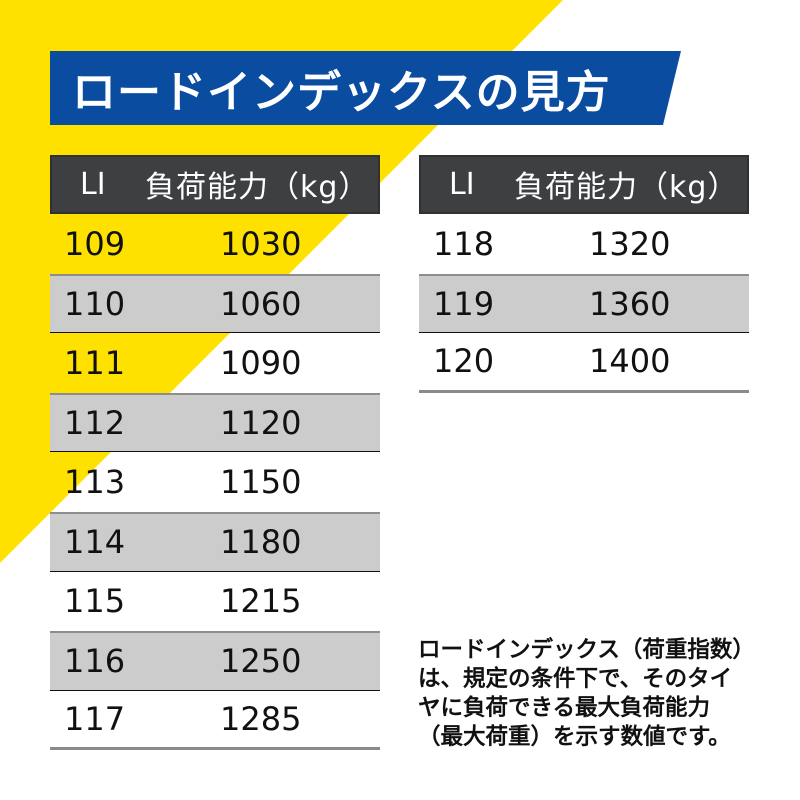 Image resolution: width=800 pixels, height=800 pixels. What do you see at coordinates (95, 542) in the screenshot?
I see `cell-li: 114` at bounding box center [95, 542].